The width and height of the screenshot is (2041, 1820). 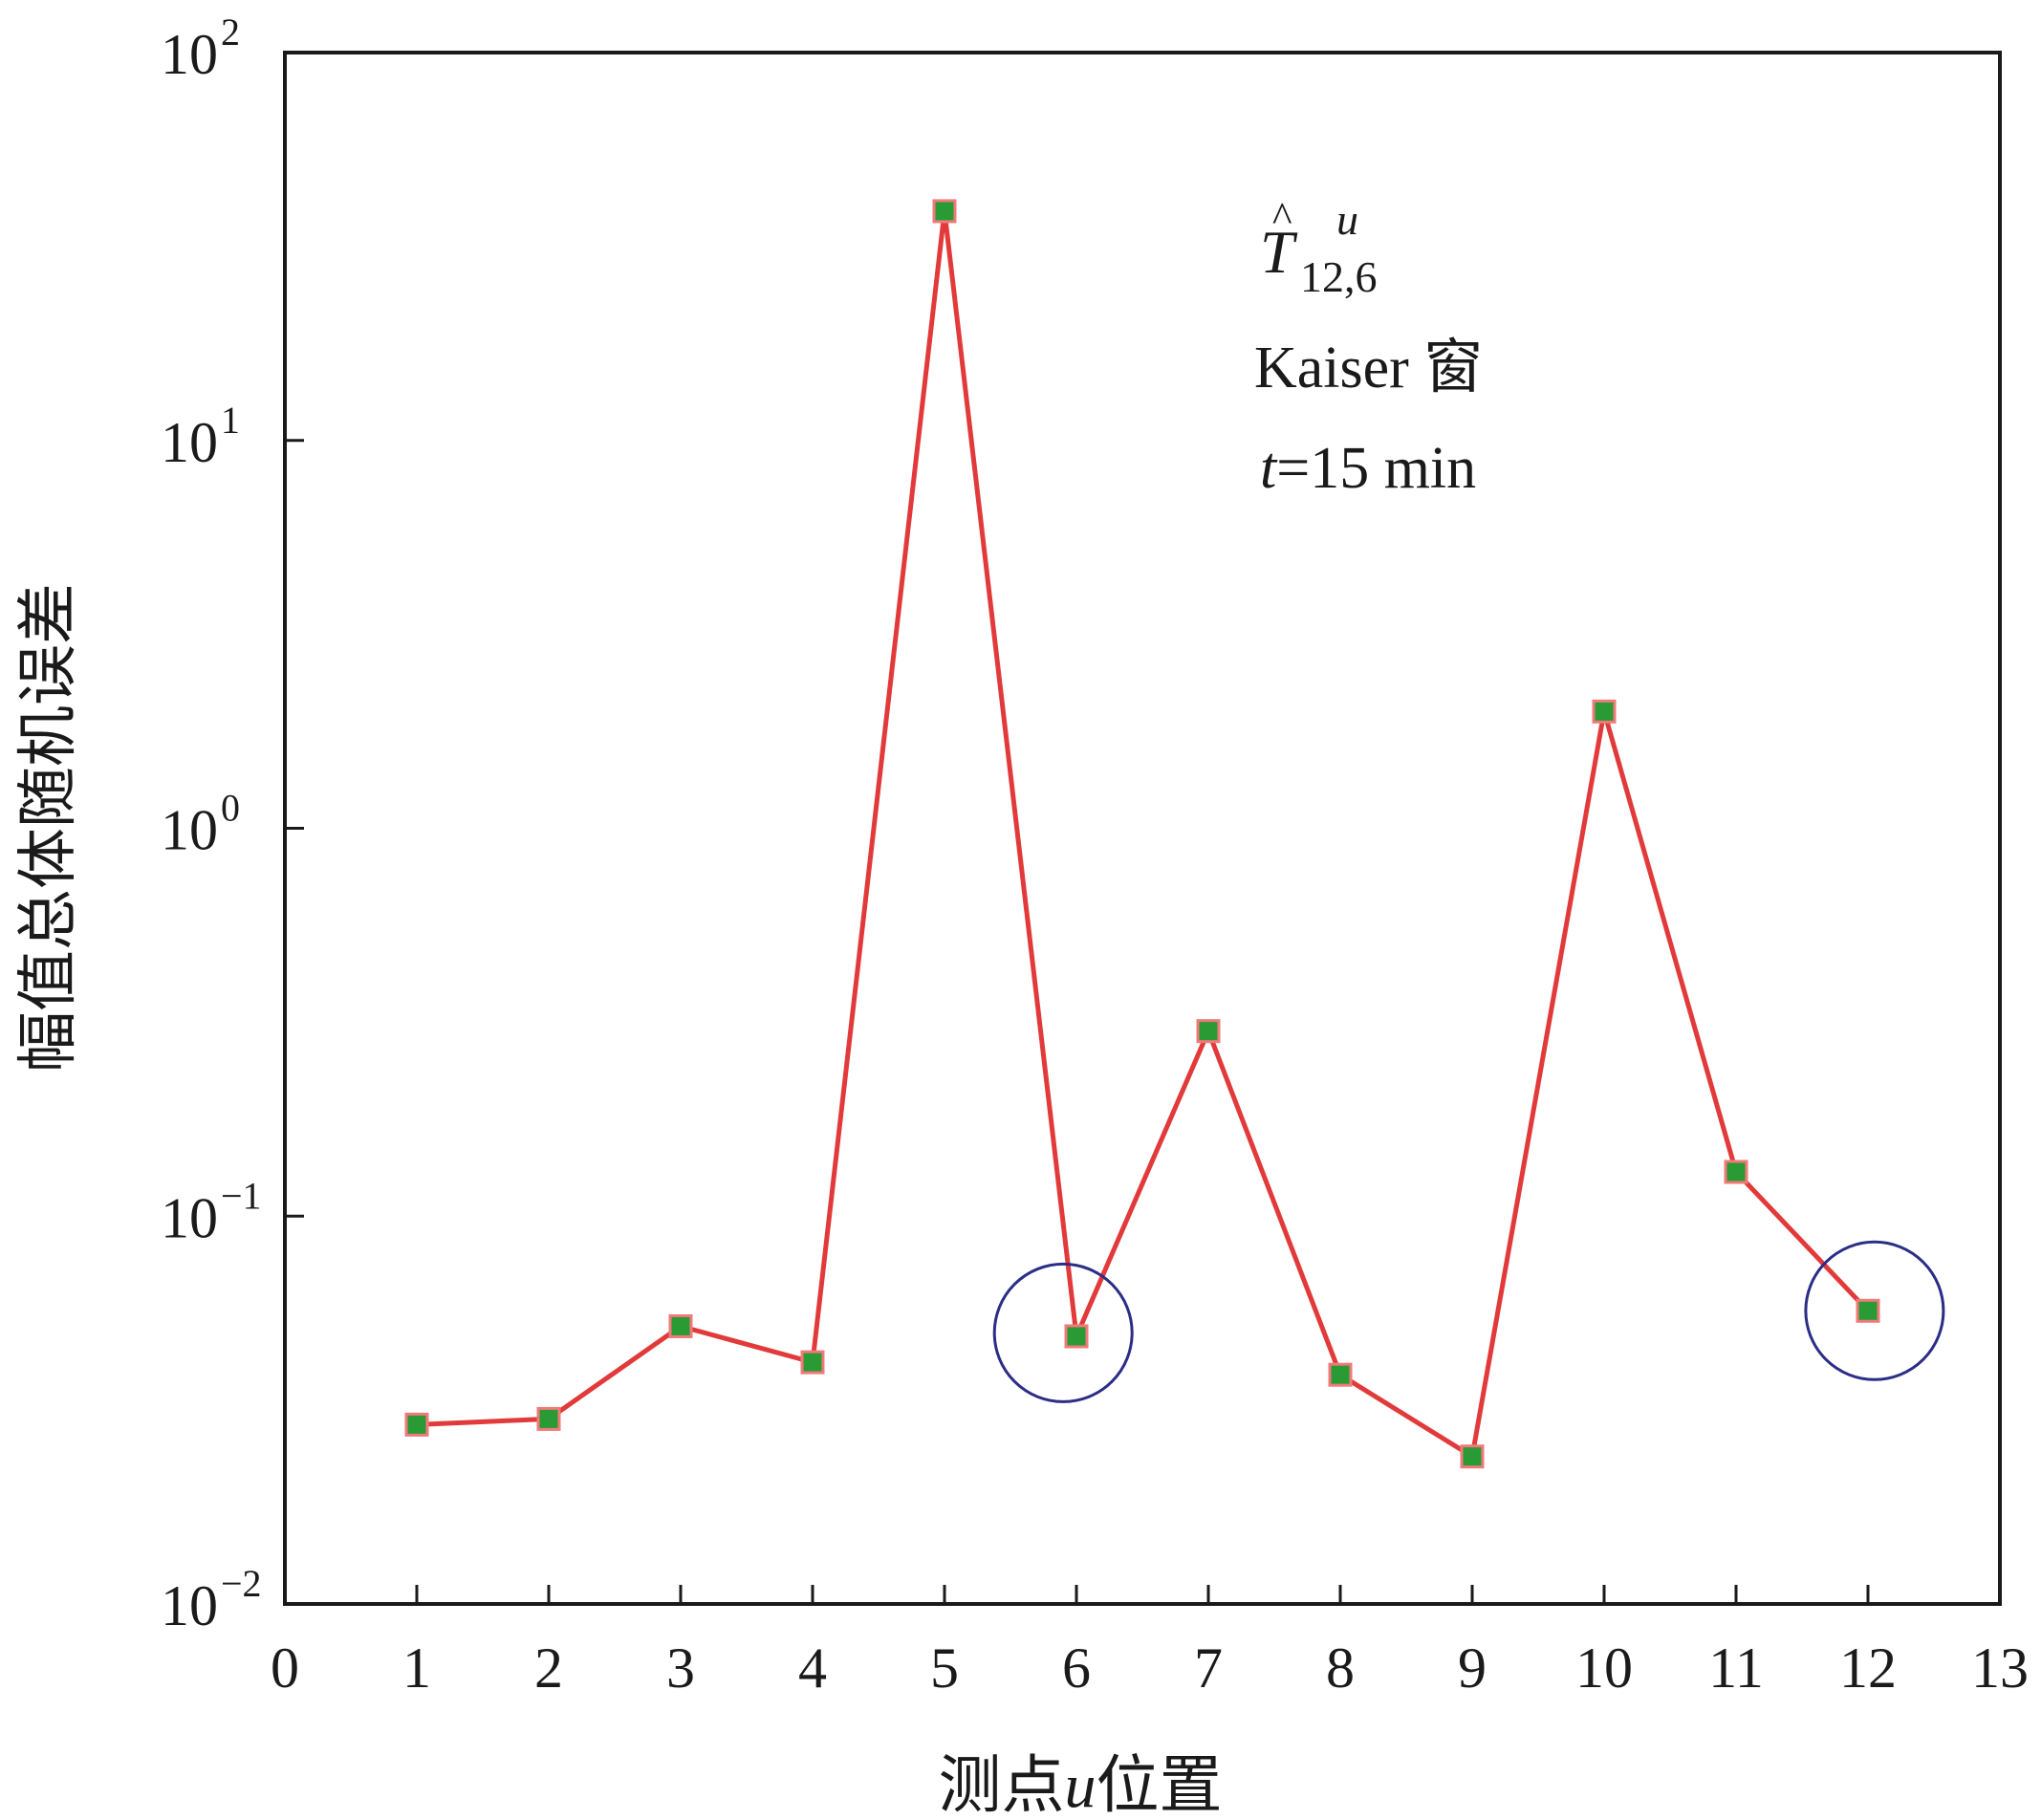 I want to click on x-axis-label-var: u, so click(x=1080, y=1786).